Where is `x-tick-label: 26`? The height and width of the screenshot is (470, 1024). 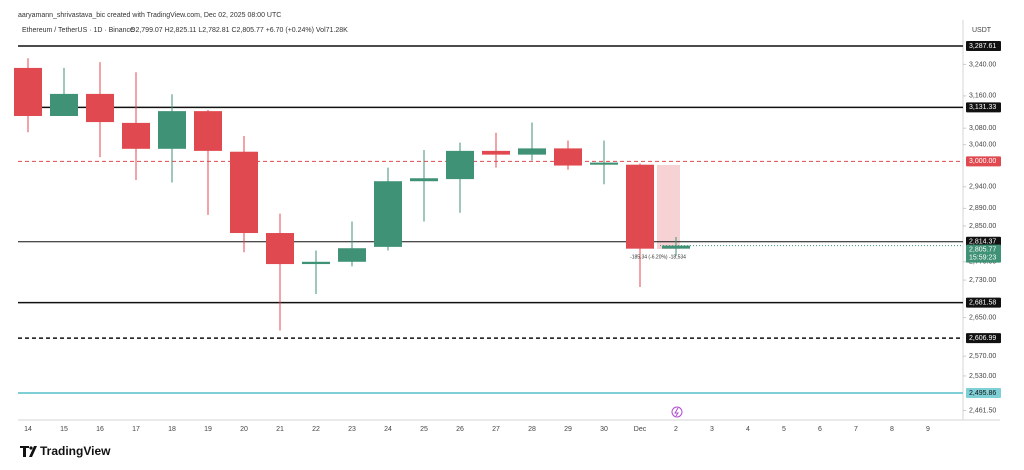 x-tick-label: 26 is located at coordinates (460, 429).